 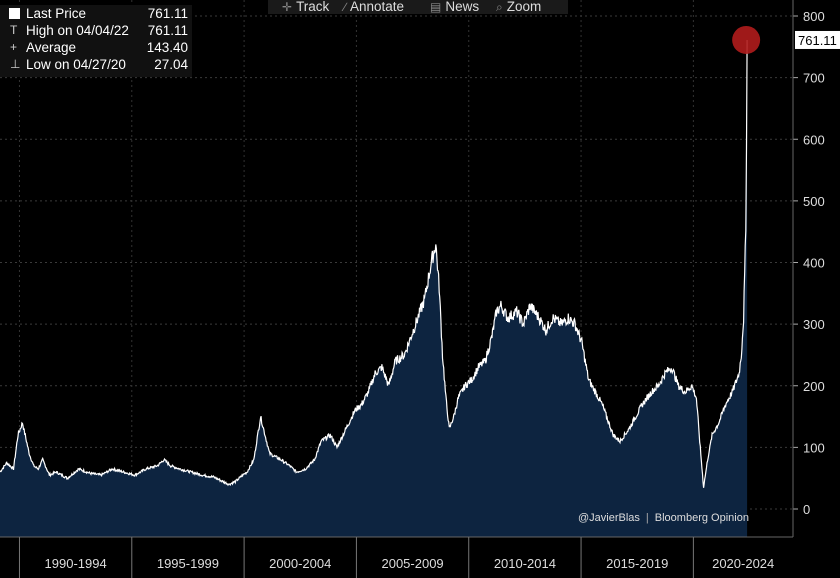 What do you see at coordinates (746, 39) in the screenshot?
I see `last-price-marker` at bounding box center [746, 39].